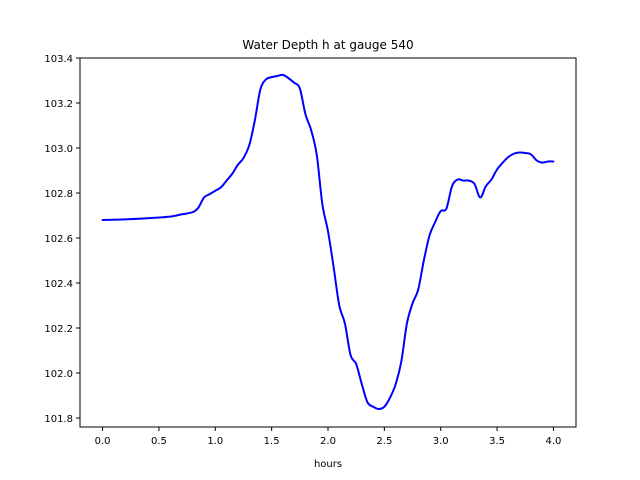 Image resolution: width=640 pixels, height=480 pixels. Describe the element at coordinates (159, 441) in the screenshot. I see `x-tick-label: 0.5` at that location.